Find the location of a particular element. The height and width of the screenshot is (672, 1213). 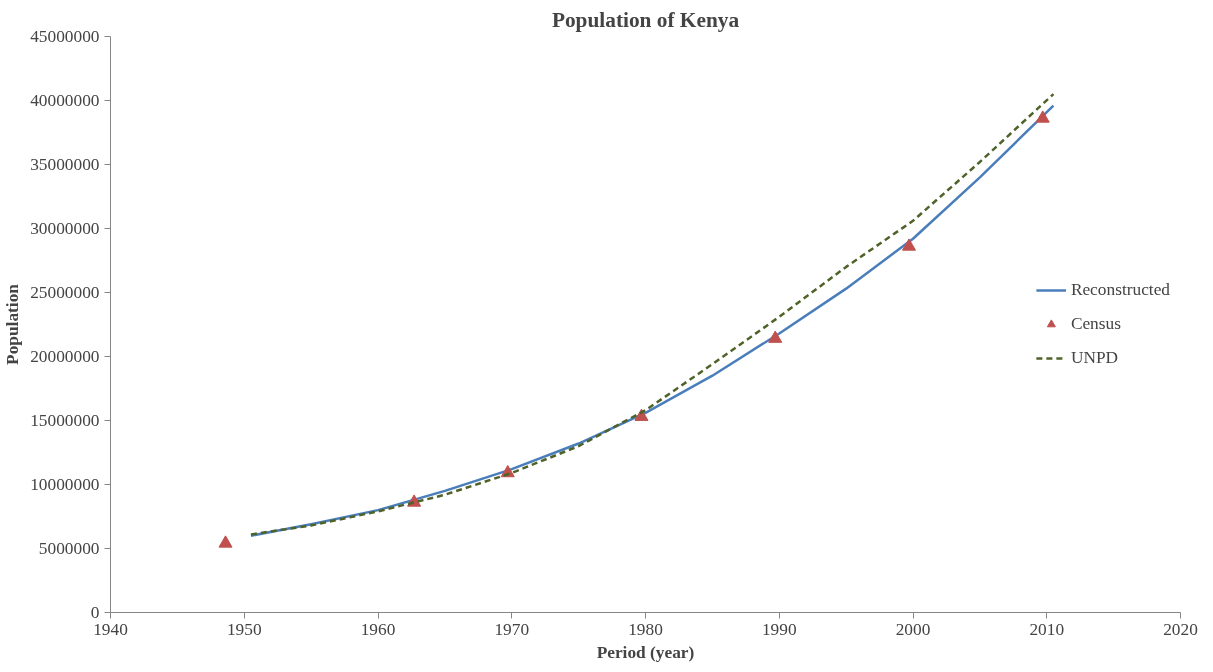

y-tick-label: 20000000 is located at coordinates (65, 356).